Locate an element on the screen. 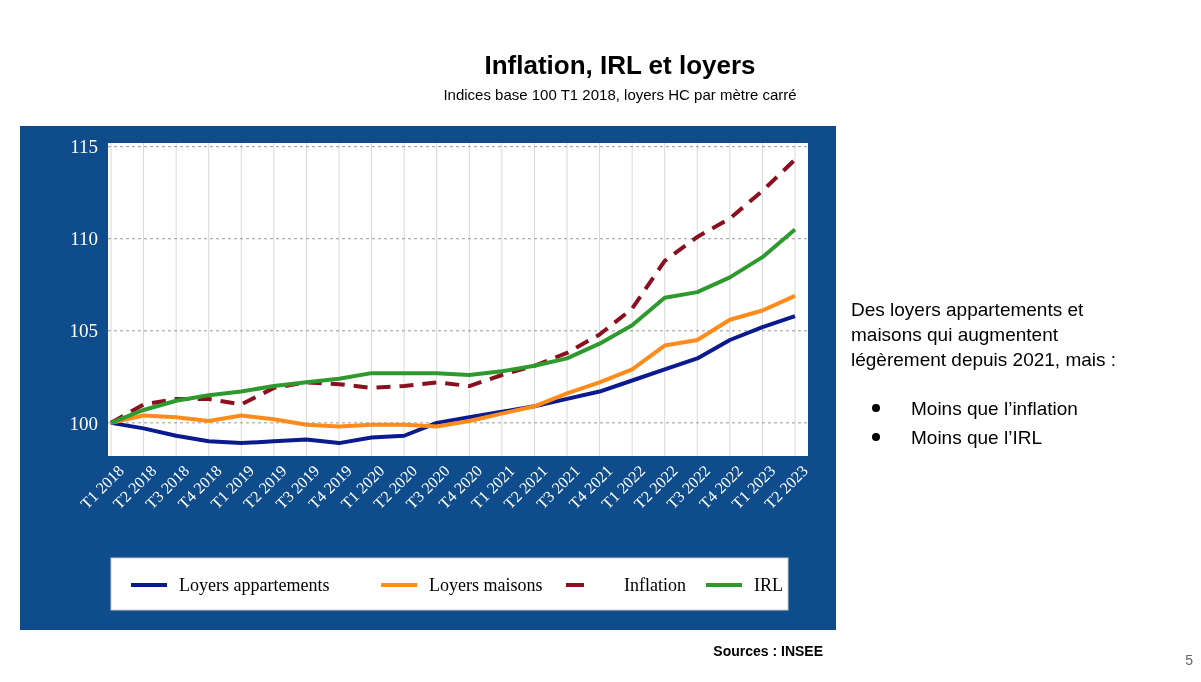 The height and width of the screenshot is (682, 1201). text: 5 is located at coordinates (1189, 660).